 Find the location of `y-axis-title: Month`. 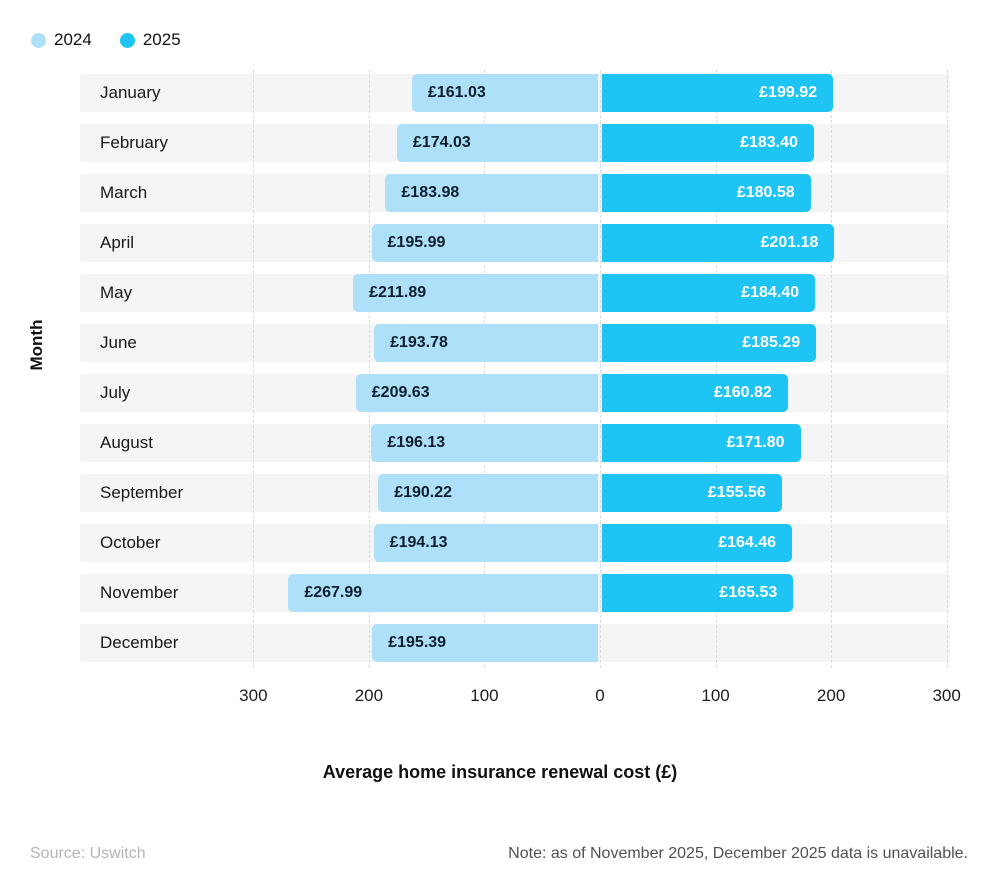

y-axis-title: Month is located at coordinates (36, 345).